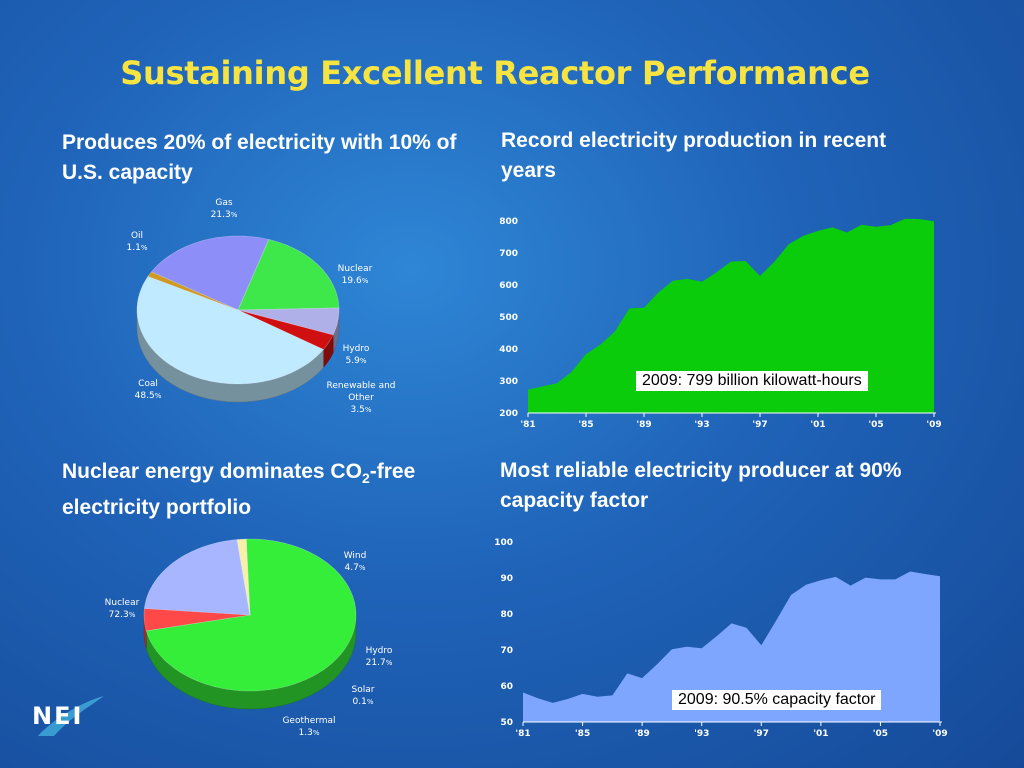  What do you see at coordinates (701, 734) in the screenshot?
I see `capacity-factor-x-tick-3: '93` at bounding box center [701, 734].